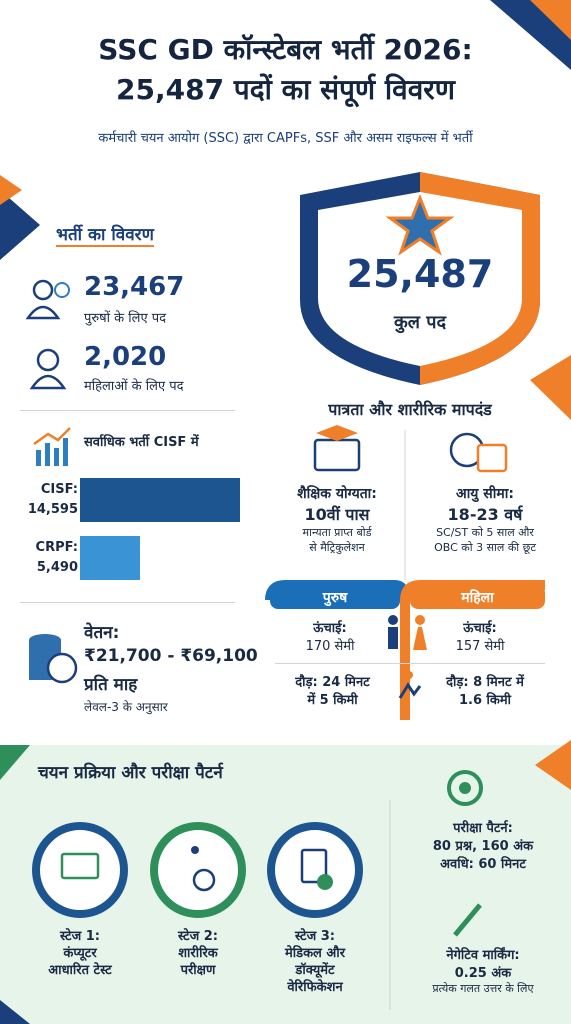 The image size is (571, 1024). What do you see at coordinates (315, 962) in the screenshot?
I see `stage: स्टेज 3: मेडिकल और डॉक्यूमेंट वेरिफिकेशन` at bounding box center [315, 962].